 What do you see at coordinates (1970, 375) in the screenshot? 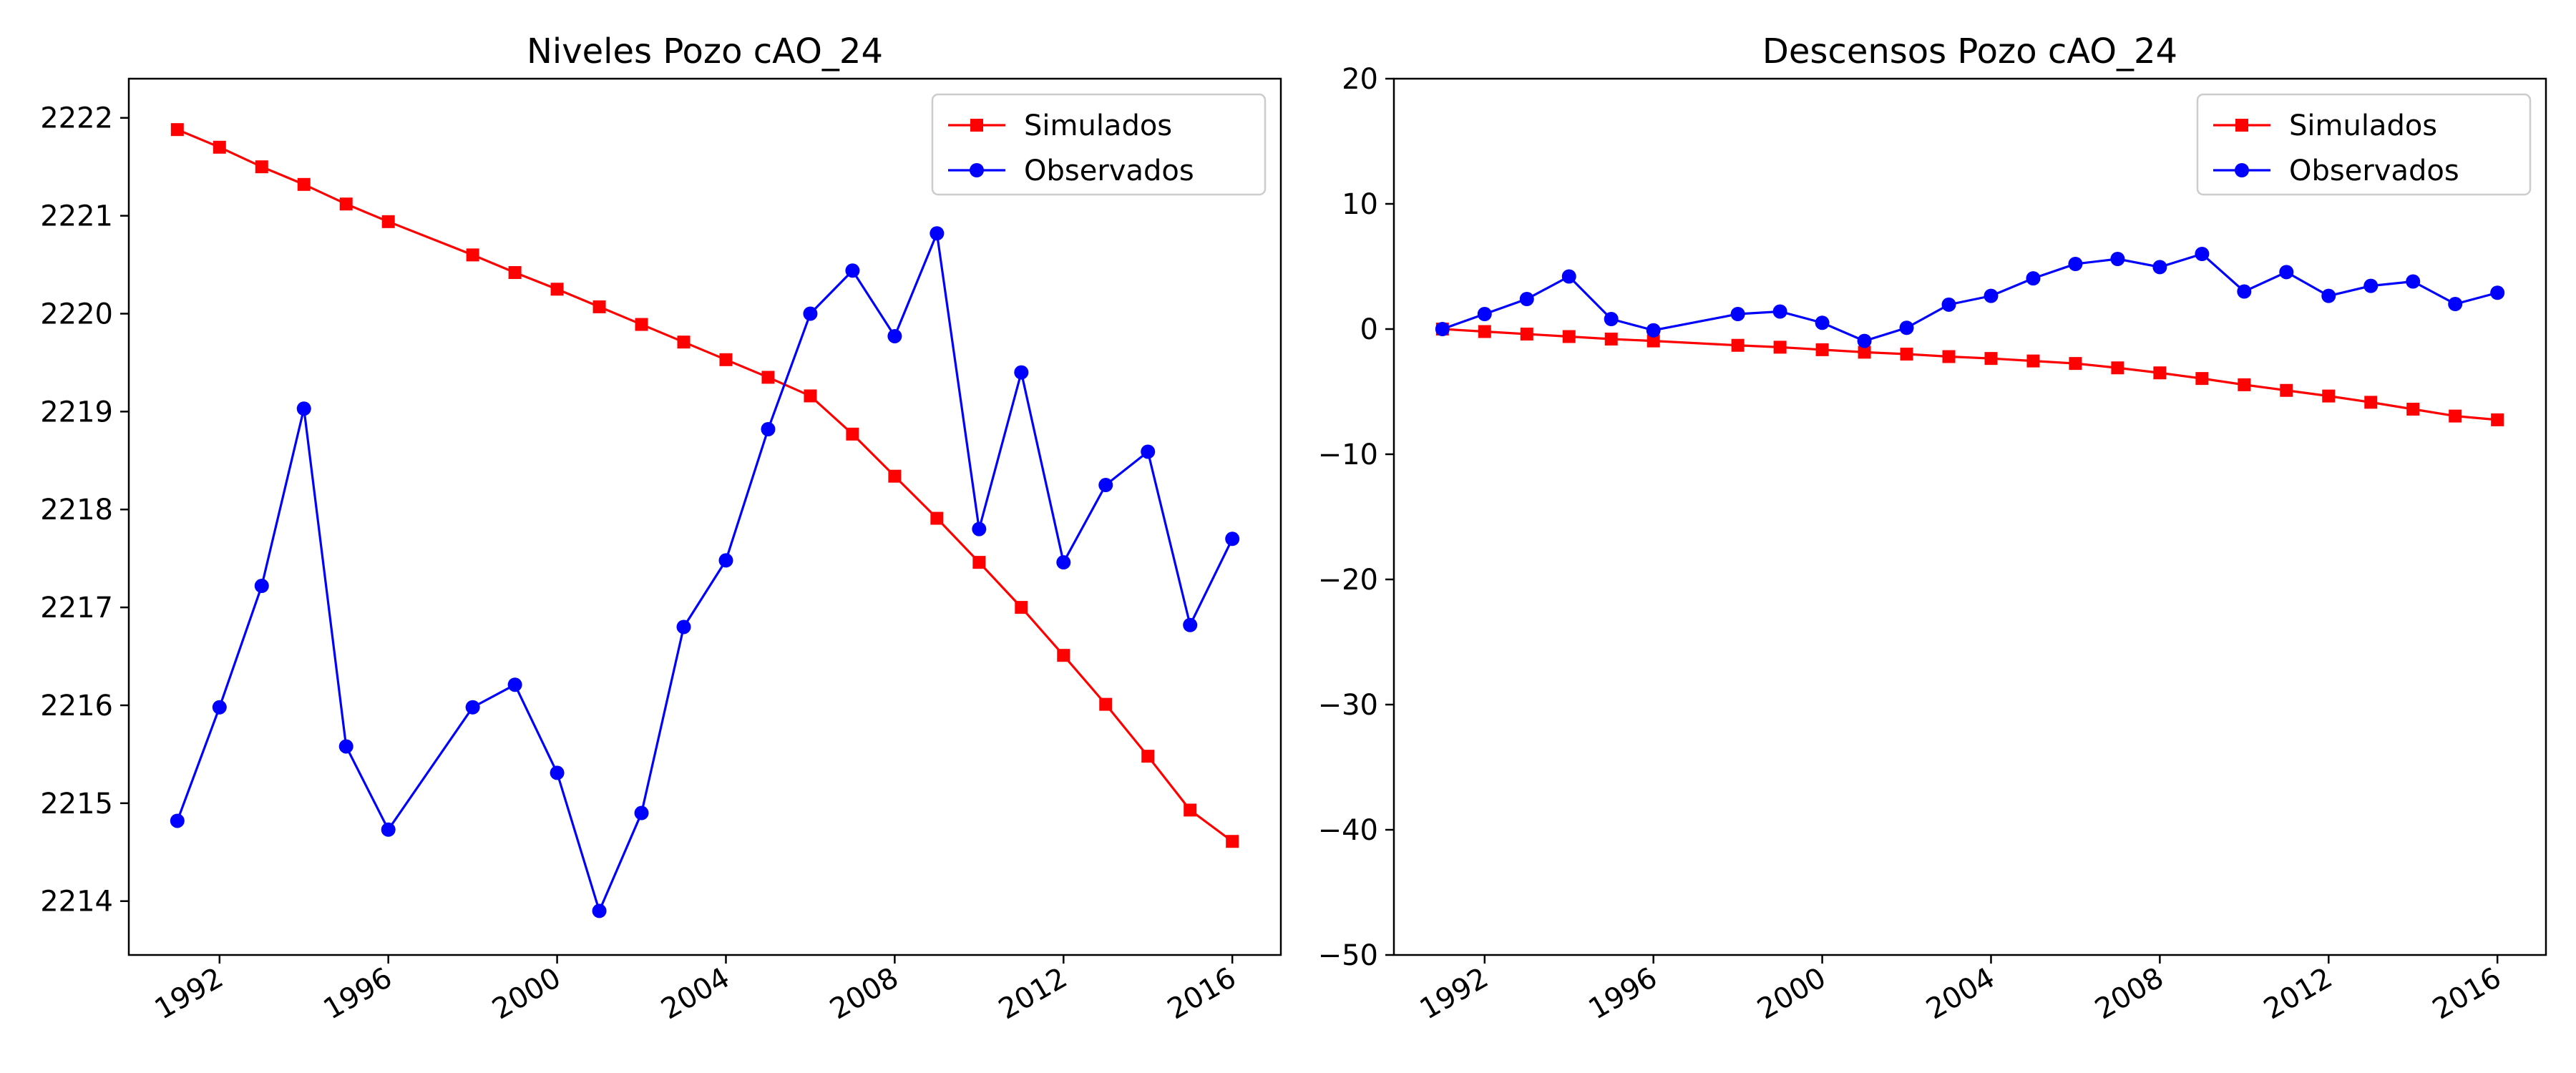
I see `chart-1-series-simulados` at bounding box center [1970, 375].